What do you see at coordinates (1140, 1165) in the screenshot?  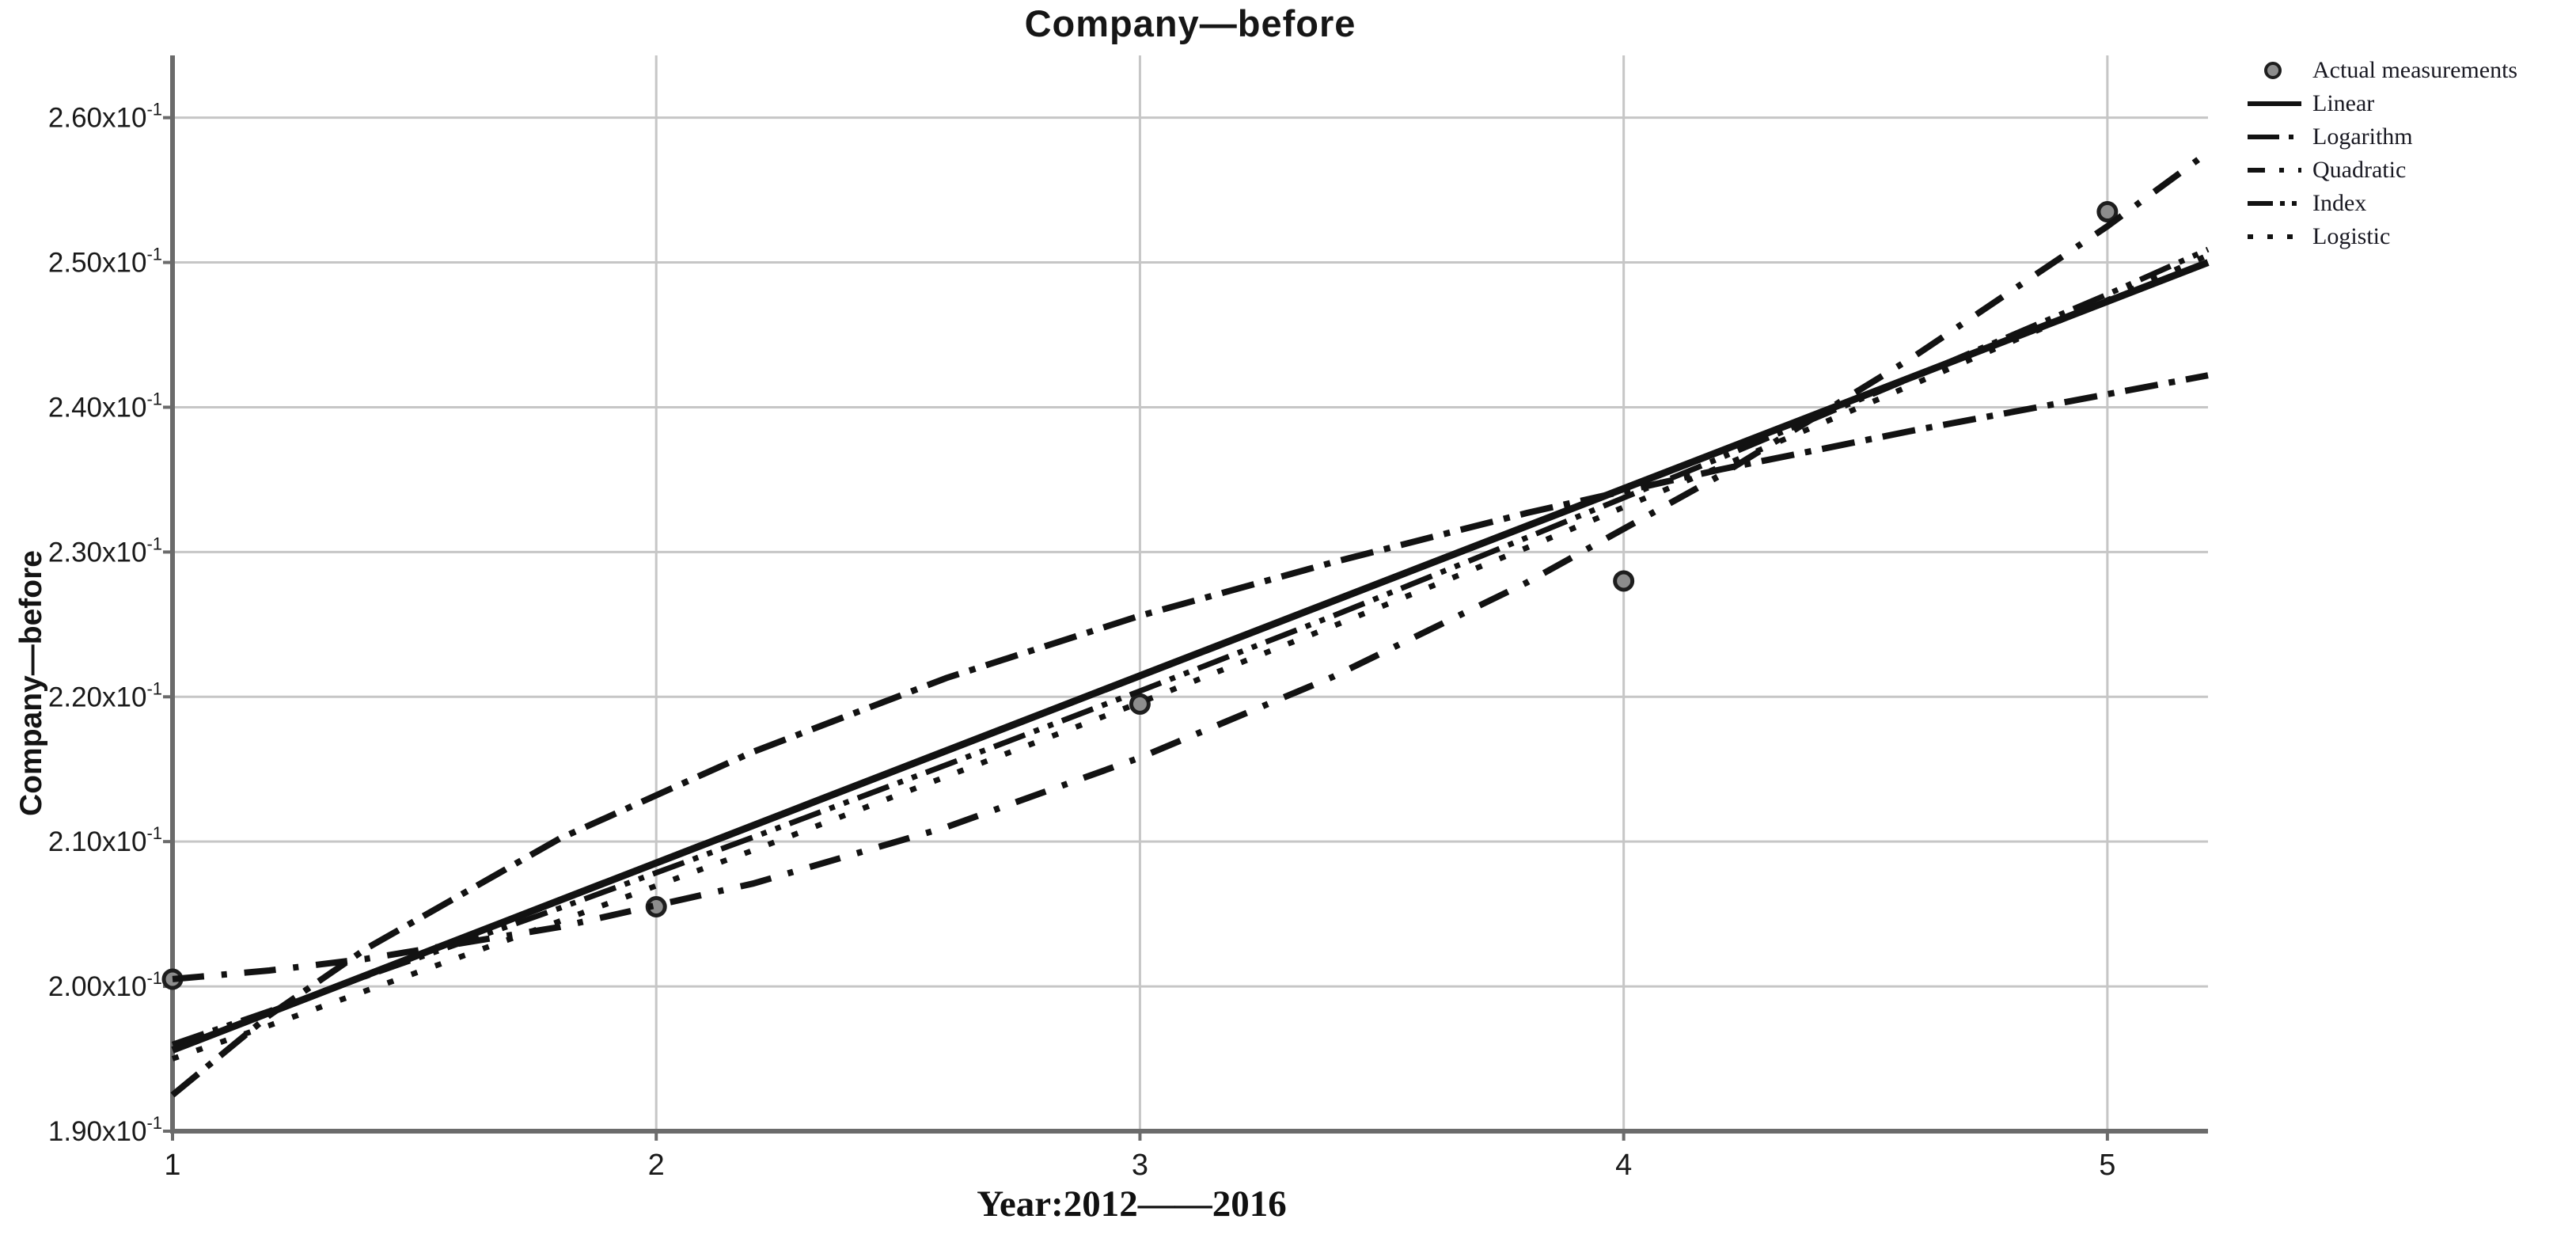 I see `x-tick-label: 3` at bounding box center [1140, 1165].